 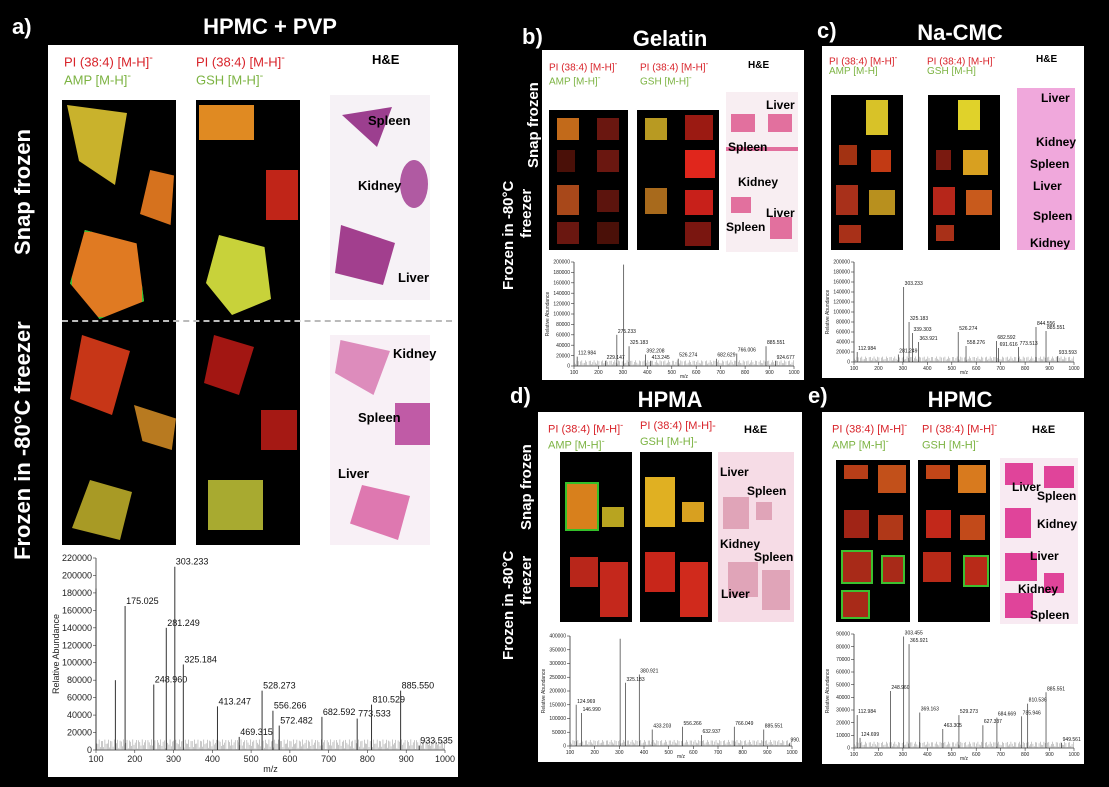 I want to click on y-tick-label: 140000, so click(x=561, y=294).